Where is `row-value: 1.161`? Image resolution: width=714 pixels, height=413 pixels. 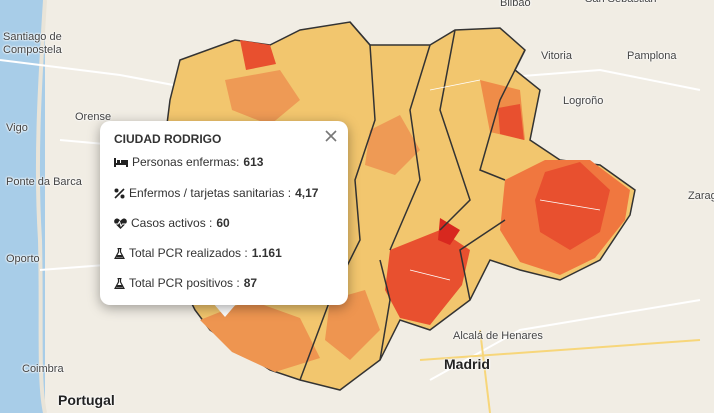 row-value: 1.161 is located at coordinates (266, 253).